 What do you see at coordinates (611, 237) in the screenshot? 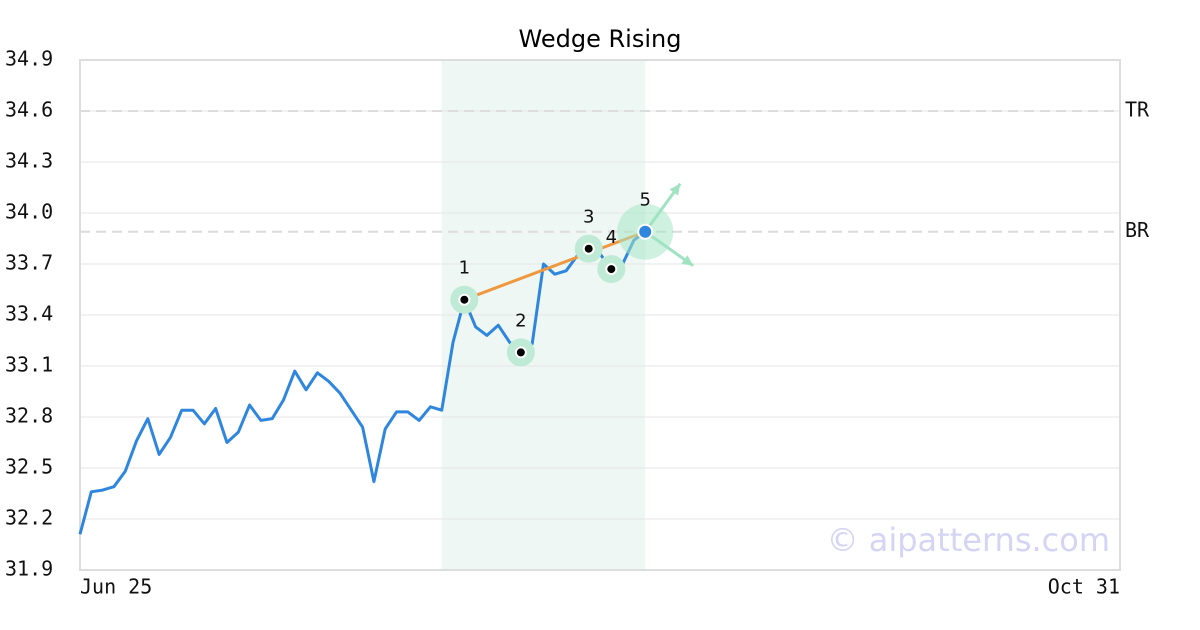
I see `point-label: 4` at bounding box center [611, 237].